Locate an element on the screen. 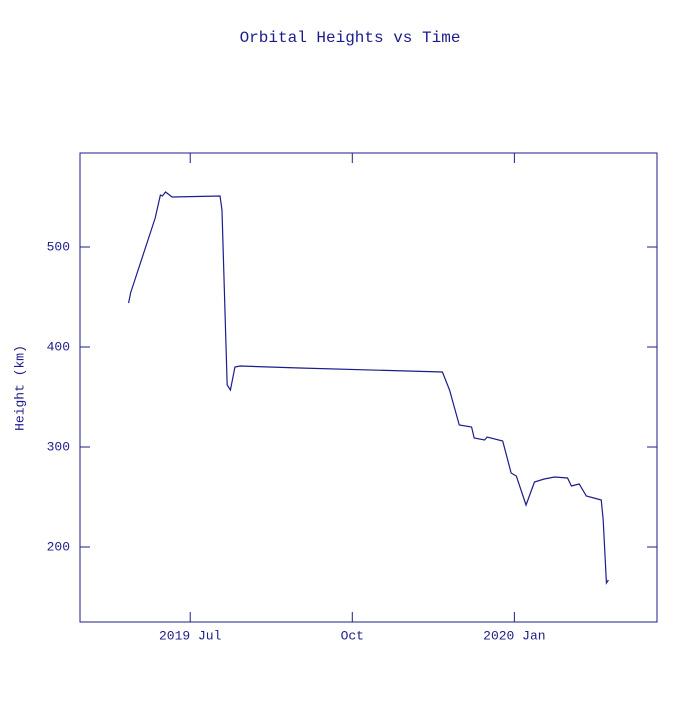  y-tick-label: 400 is located at coordinates (58, 346).